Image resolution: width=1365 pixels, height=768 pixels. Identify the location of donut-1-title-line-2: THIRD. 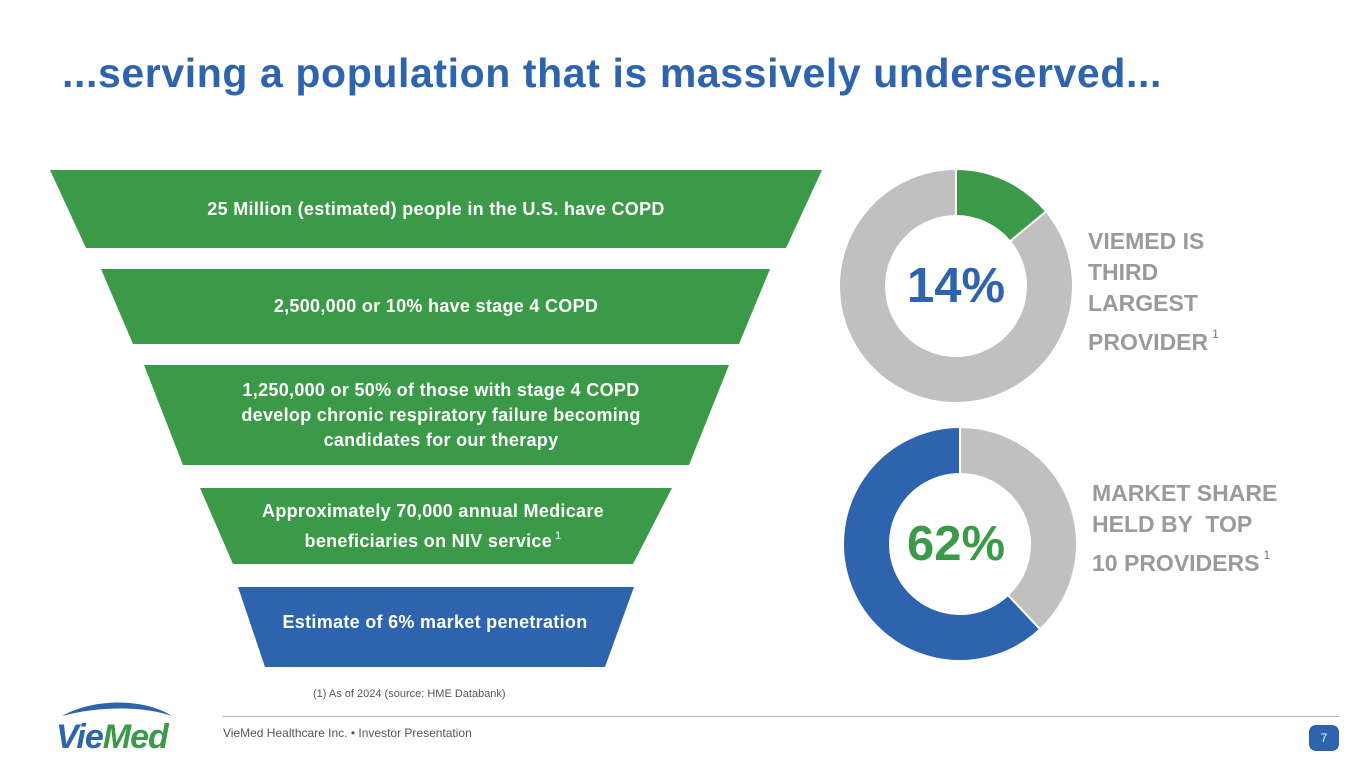
(1123, 272).